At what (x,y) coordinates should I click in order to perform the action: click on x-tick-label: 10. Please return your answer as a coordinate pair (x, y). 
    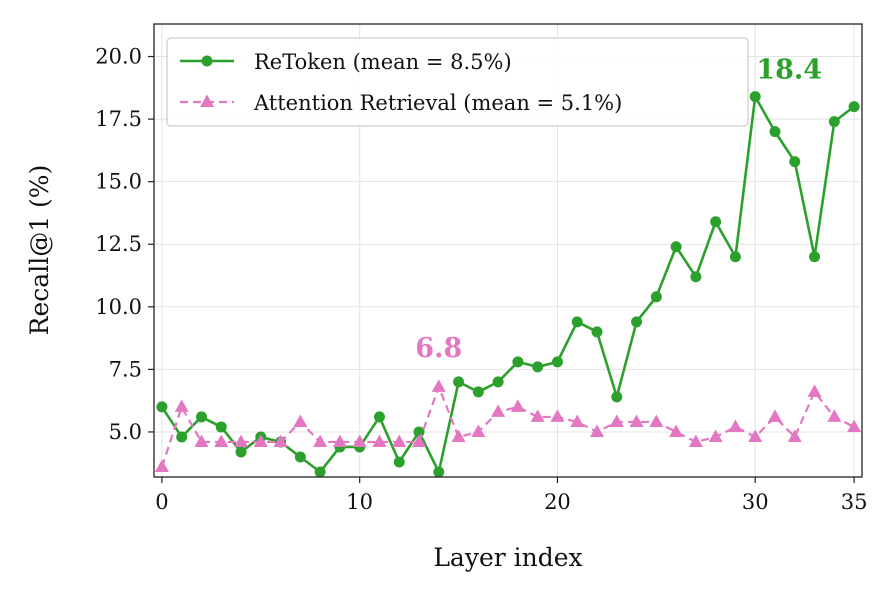
    Looking at the image, I should click on (359, 502).